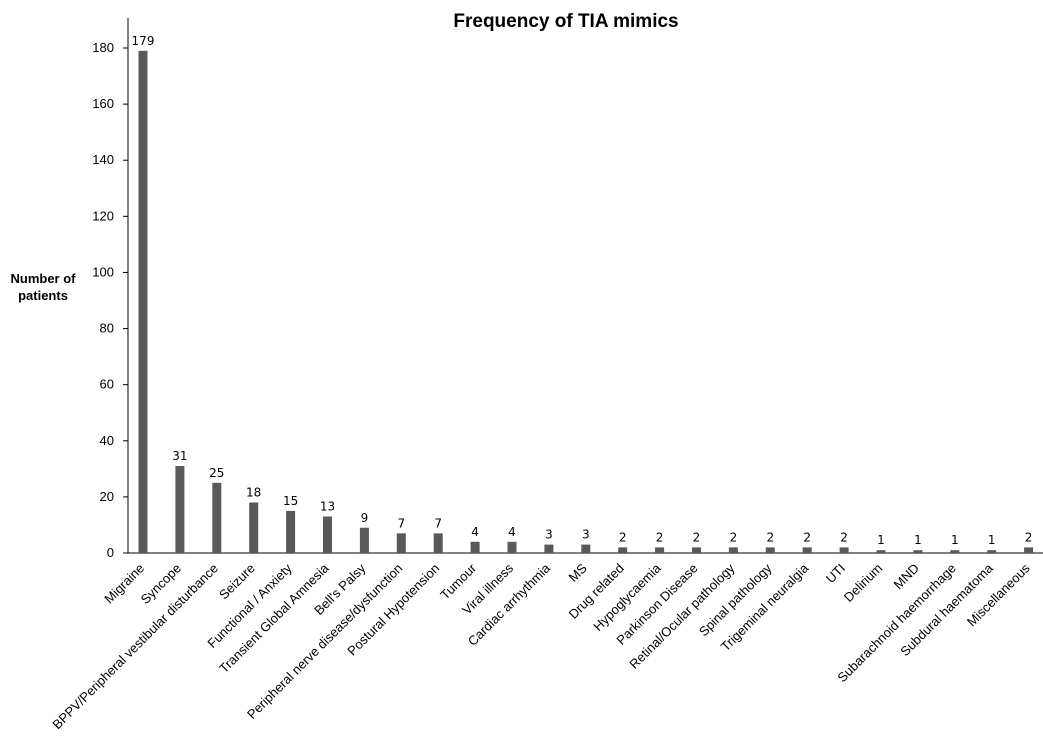 The width and height of the screenshot is (1043, 755). Describe the element at coordinates (107, 328) in the screenshot. I see `y-tick-label: 80` at that location.